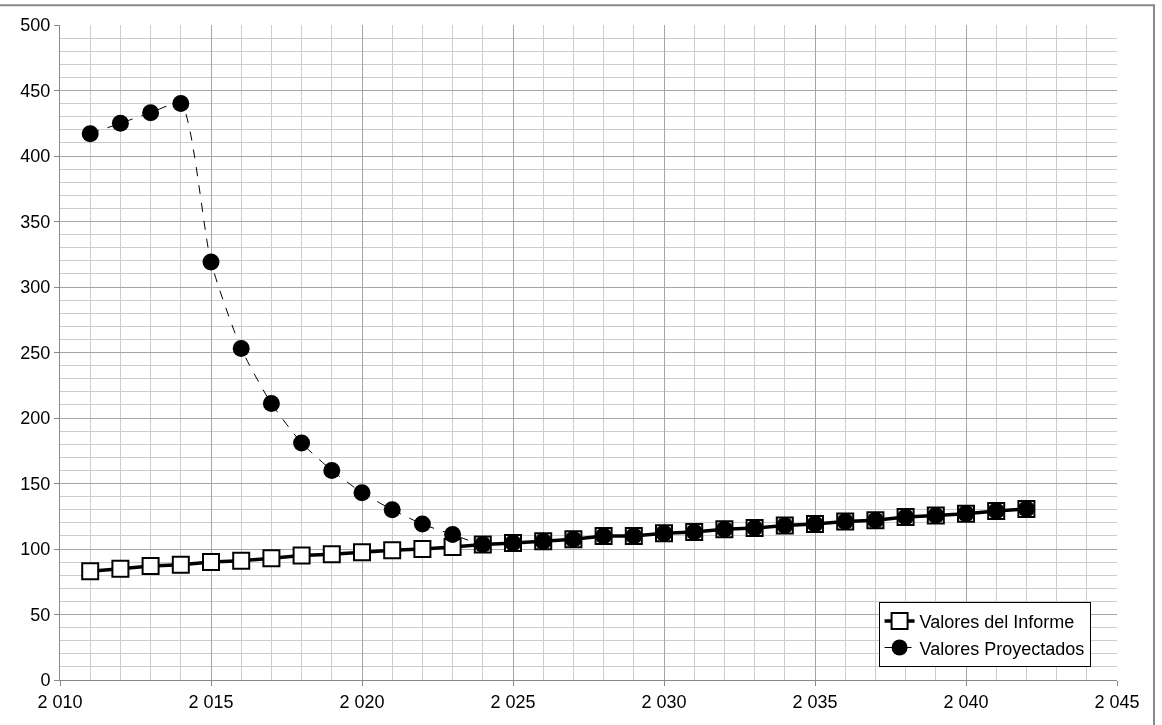 This screenshot has width=1162, height=725. Describe the element at coordinates (35, 549) in the screenshot. I see `y-tick-label: 100` at that location.